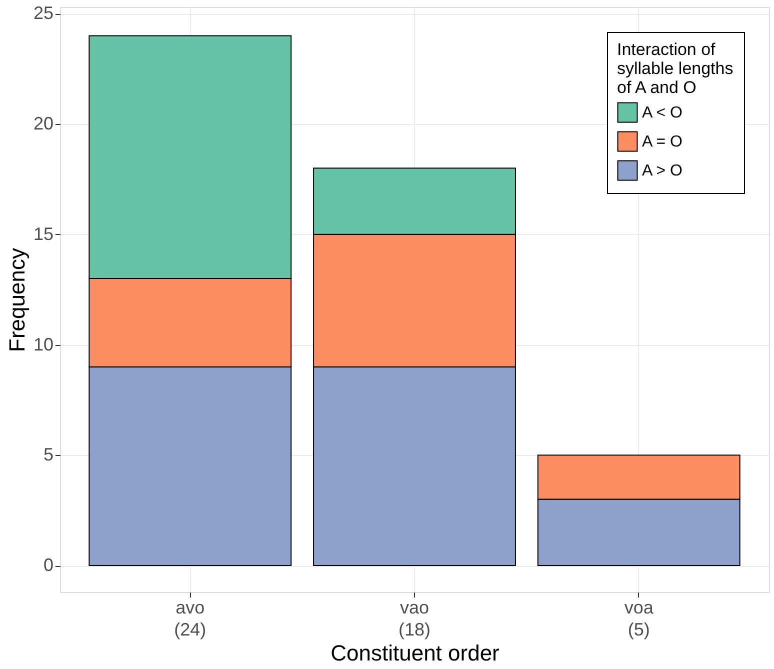 This screenshot has width=774, height=669. I want to click on legend-label: A > O, so click(662, 171).